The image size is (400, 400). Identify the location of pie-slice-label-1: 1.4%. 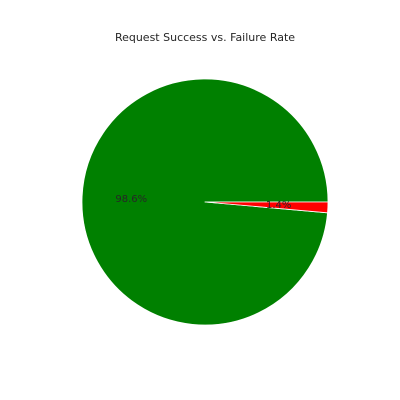
(278, 205).